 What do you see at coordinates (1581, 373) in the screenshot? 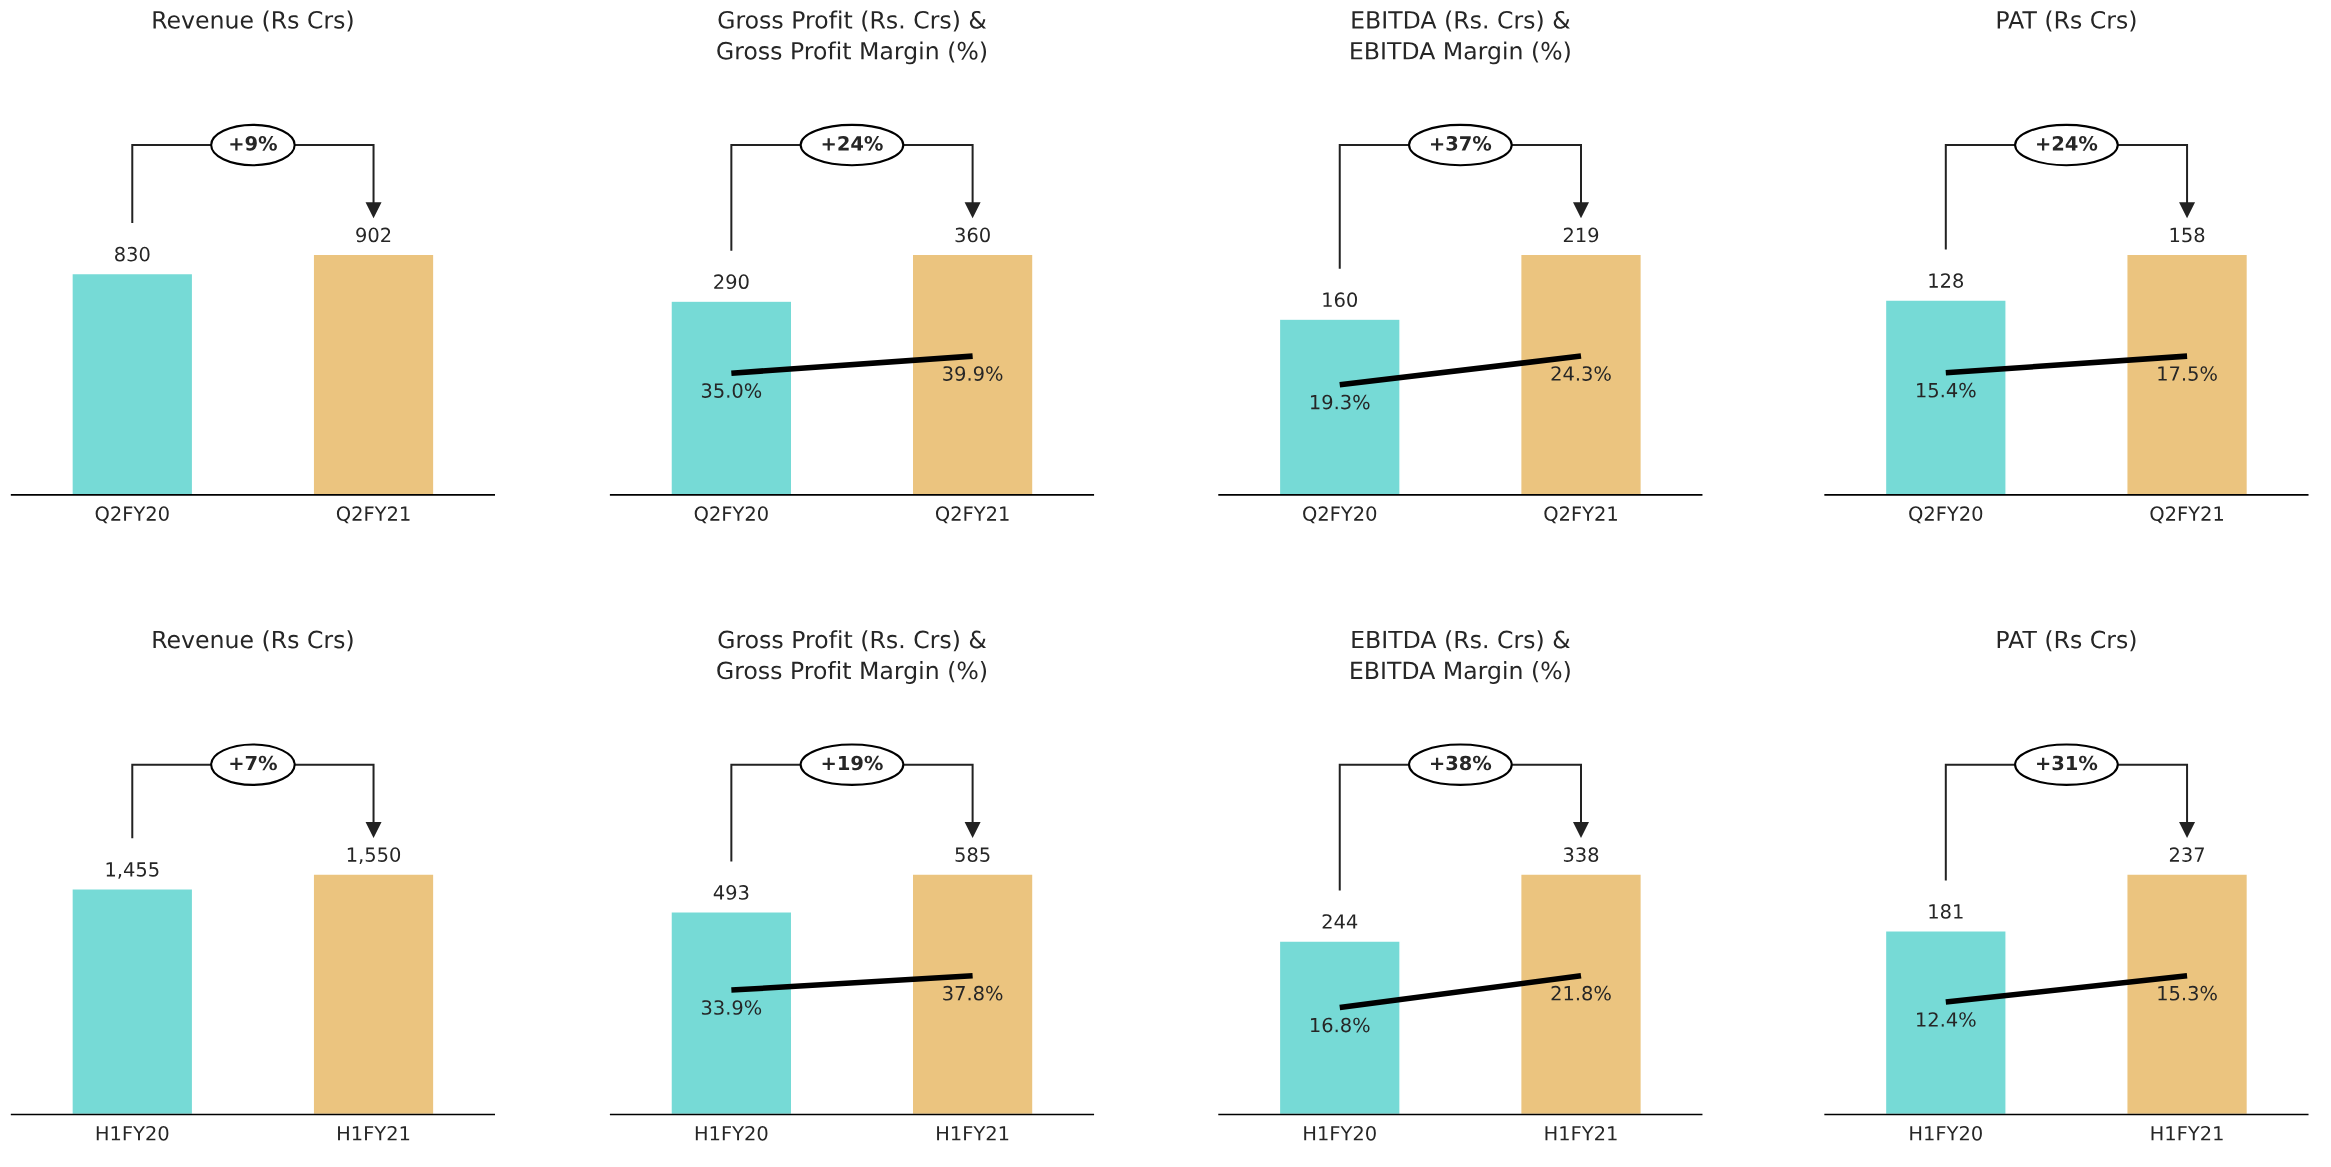
I see `data-label: 24.3%` at bounding box center [1581, 373].